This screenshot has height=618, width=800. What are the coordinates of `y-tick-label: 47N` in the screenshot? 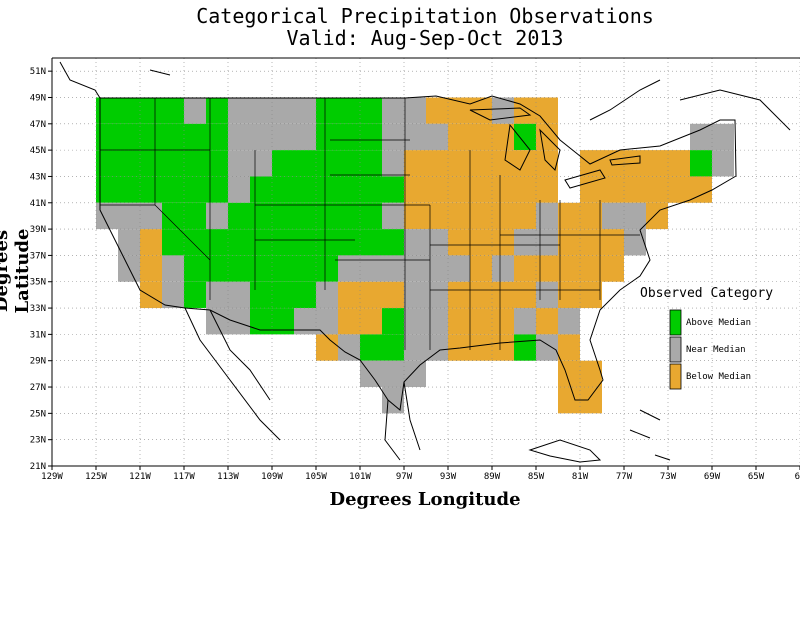 It's located at (38, 125).